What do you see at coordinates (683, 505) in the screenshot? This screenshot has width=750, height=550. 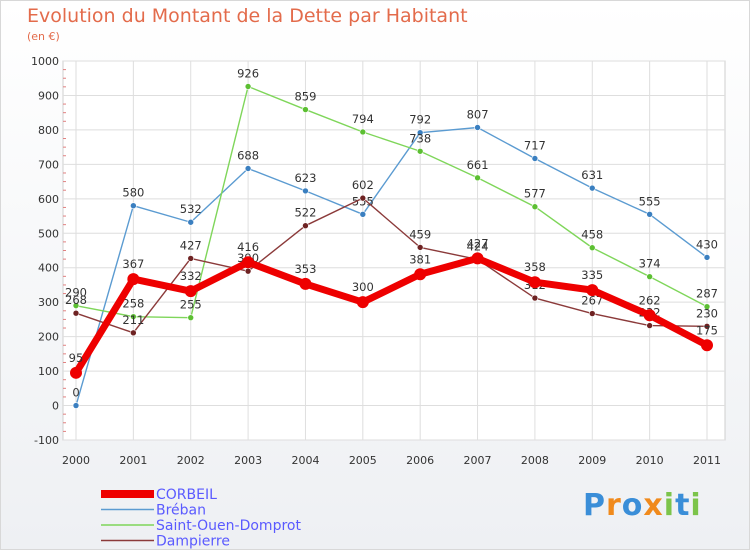 I see `logo-letter: t` at bounding box center [683, 505].